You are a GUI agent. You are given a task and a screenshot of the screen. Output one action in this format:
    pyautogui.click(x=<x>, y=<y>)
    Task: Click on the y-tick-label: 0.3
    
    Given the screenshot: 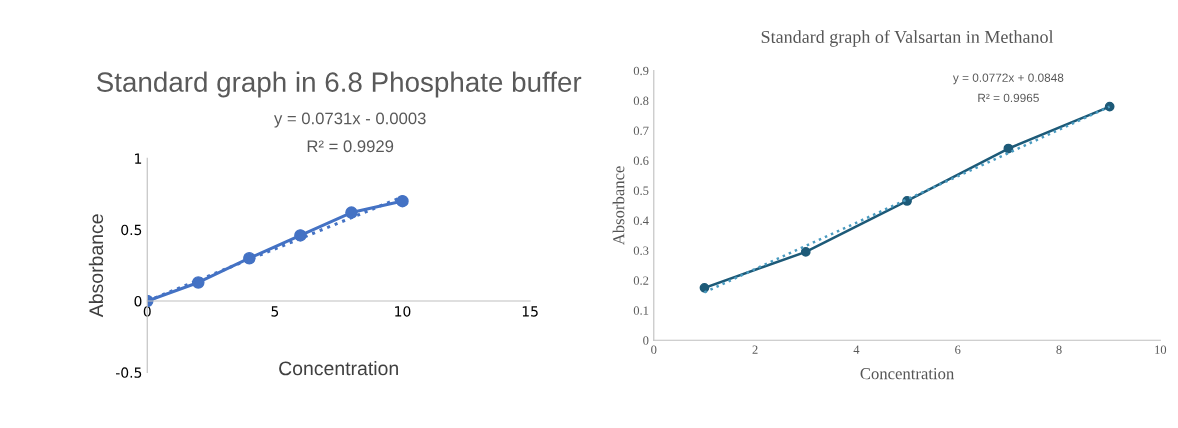 What is the action you would take?
    pyautogui.click(x=641, y=250)
    